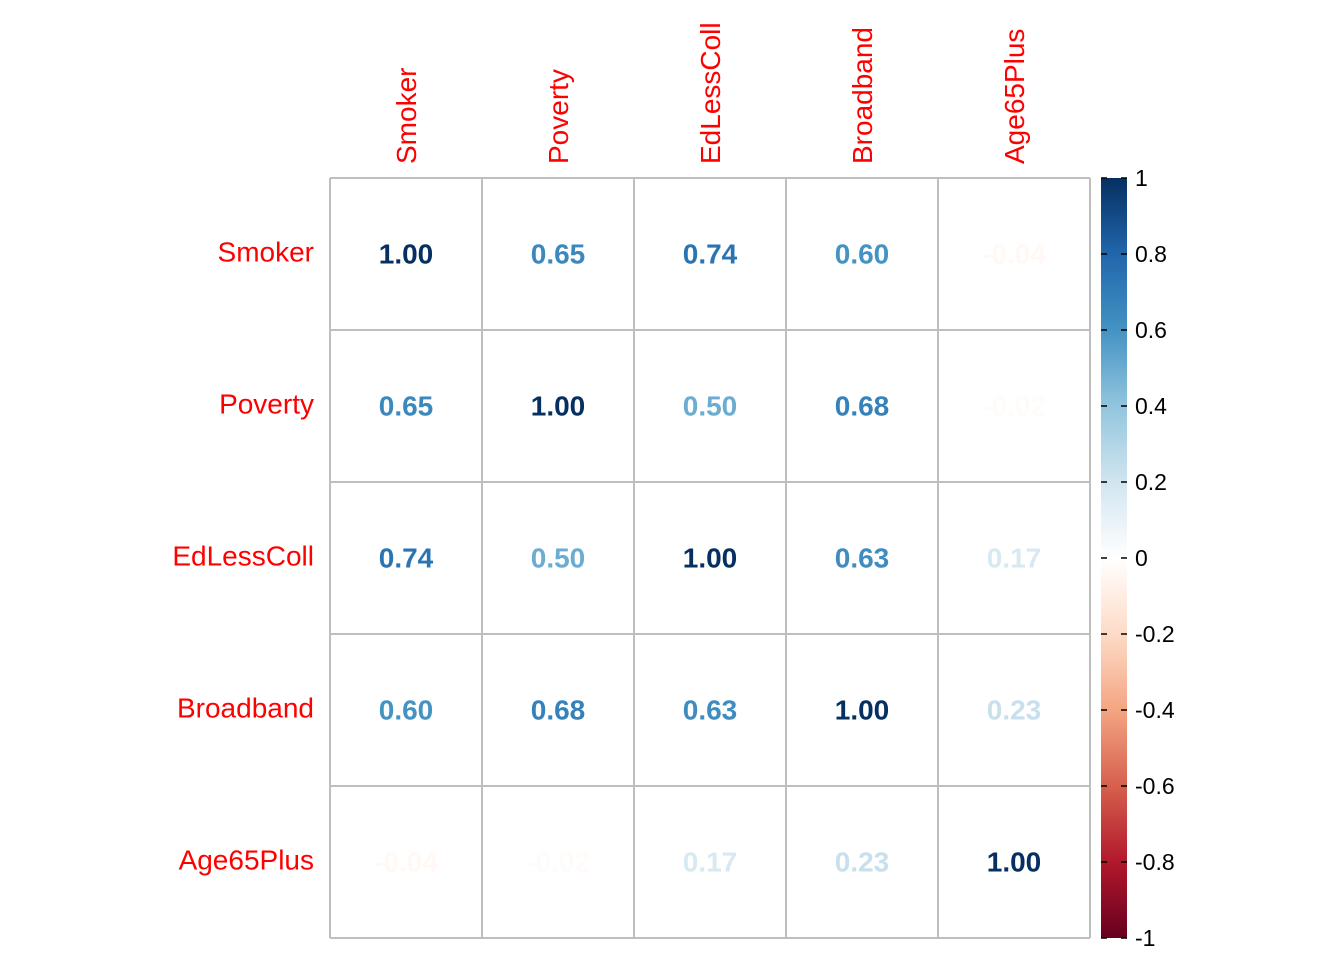 The height and width of the screenshot is (960, 1344). What do you see at coordinates (1151, 406) in the screenshot?
I see `colorbar-tick-label: 0.4` at bounding box center [1151, 406].